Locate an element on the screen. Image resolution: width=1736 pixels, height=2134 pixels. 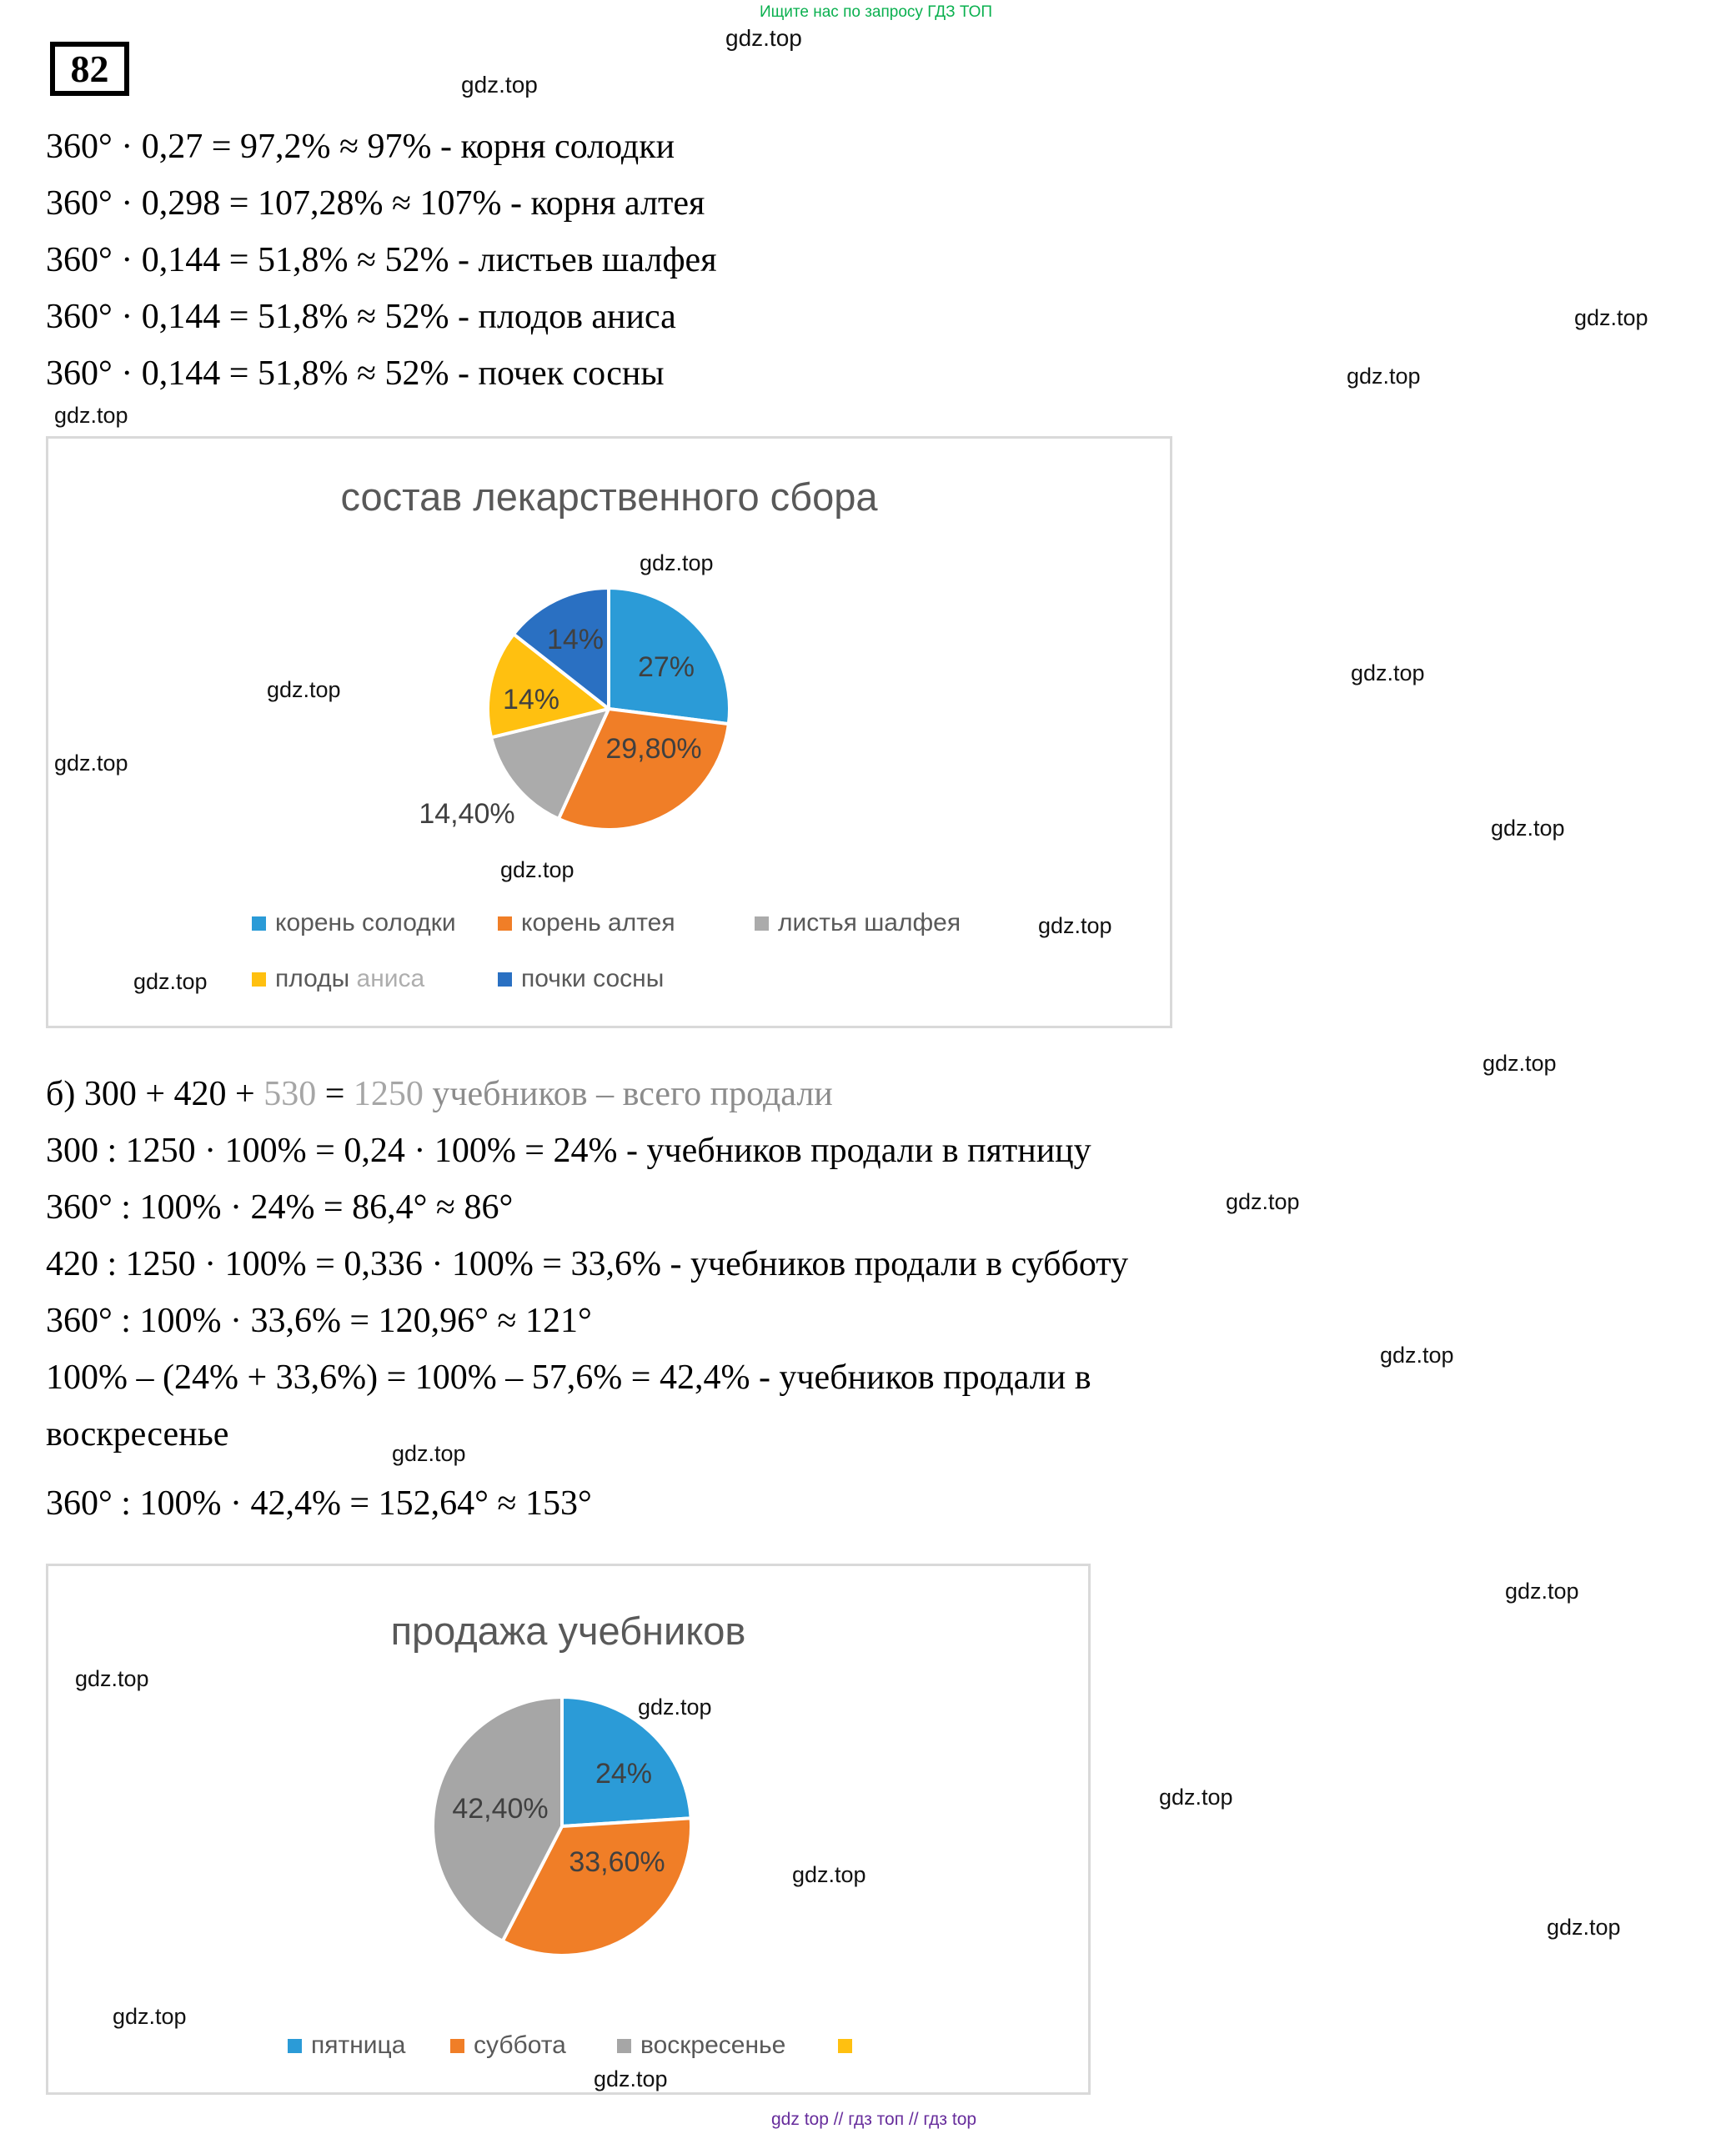
legend-label: воскресенье is located at coordinates (713, 2045).